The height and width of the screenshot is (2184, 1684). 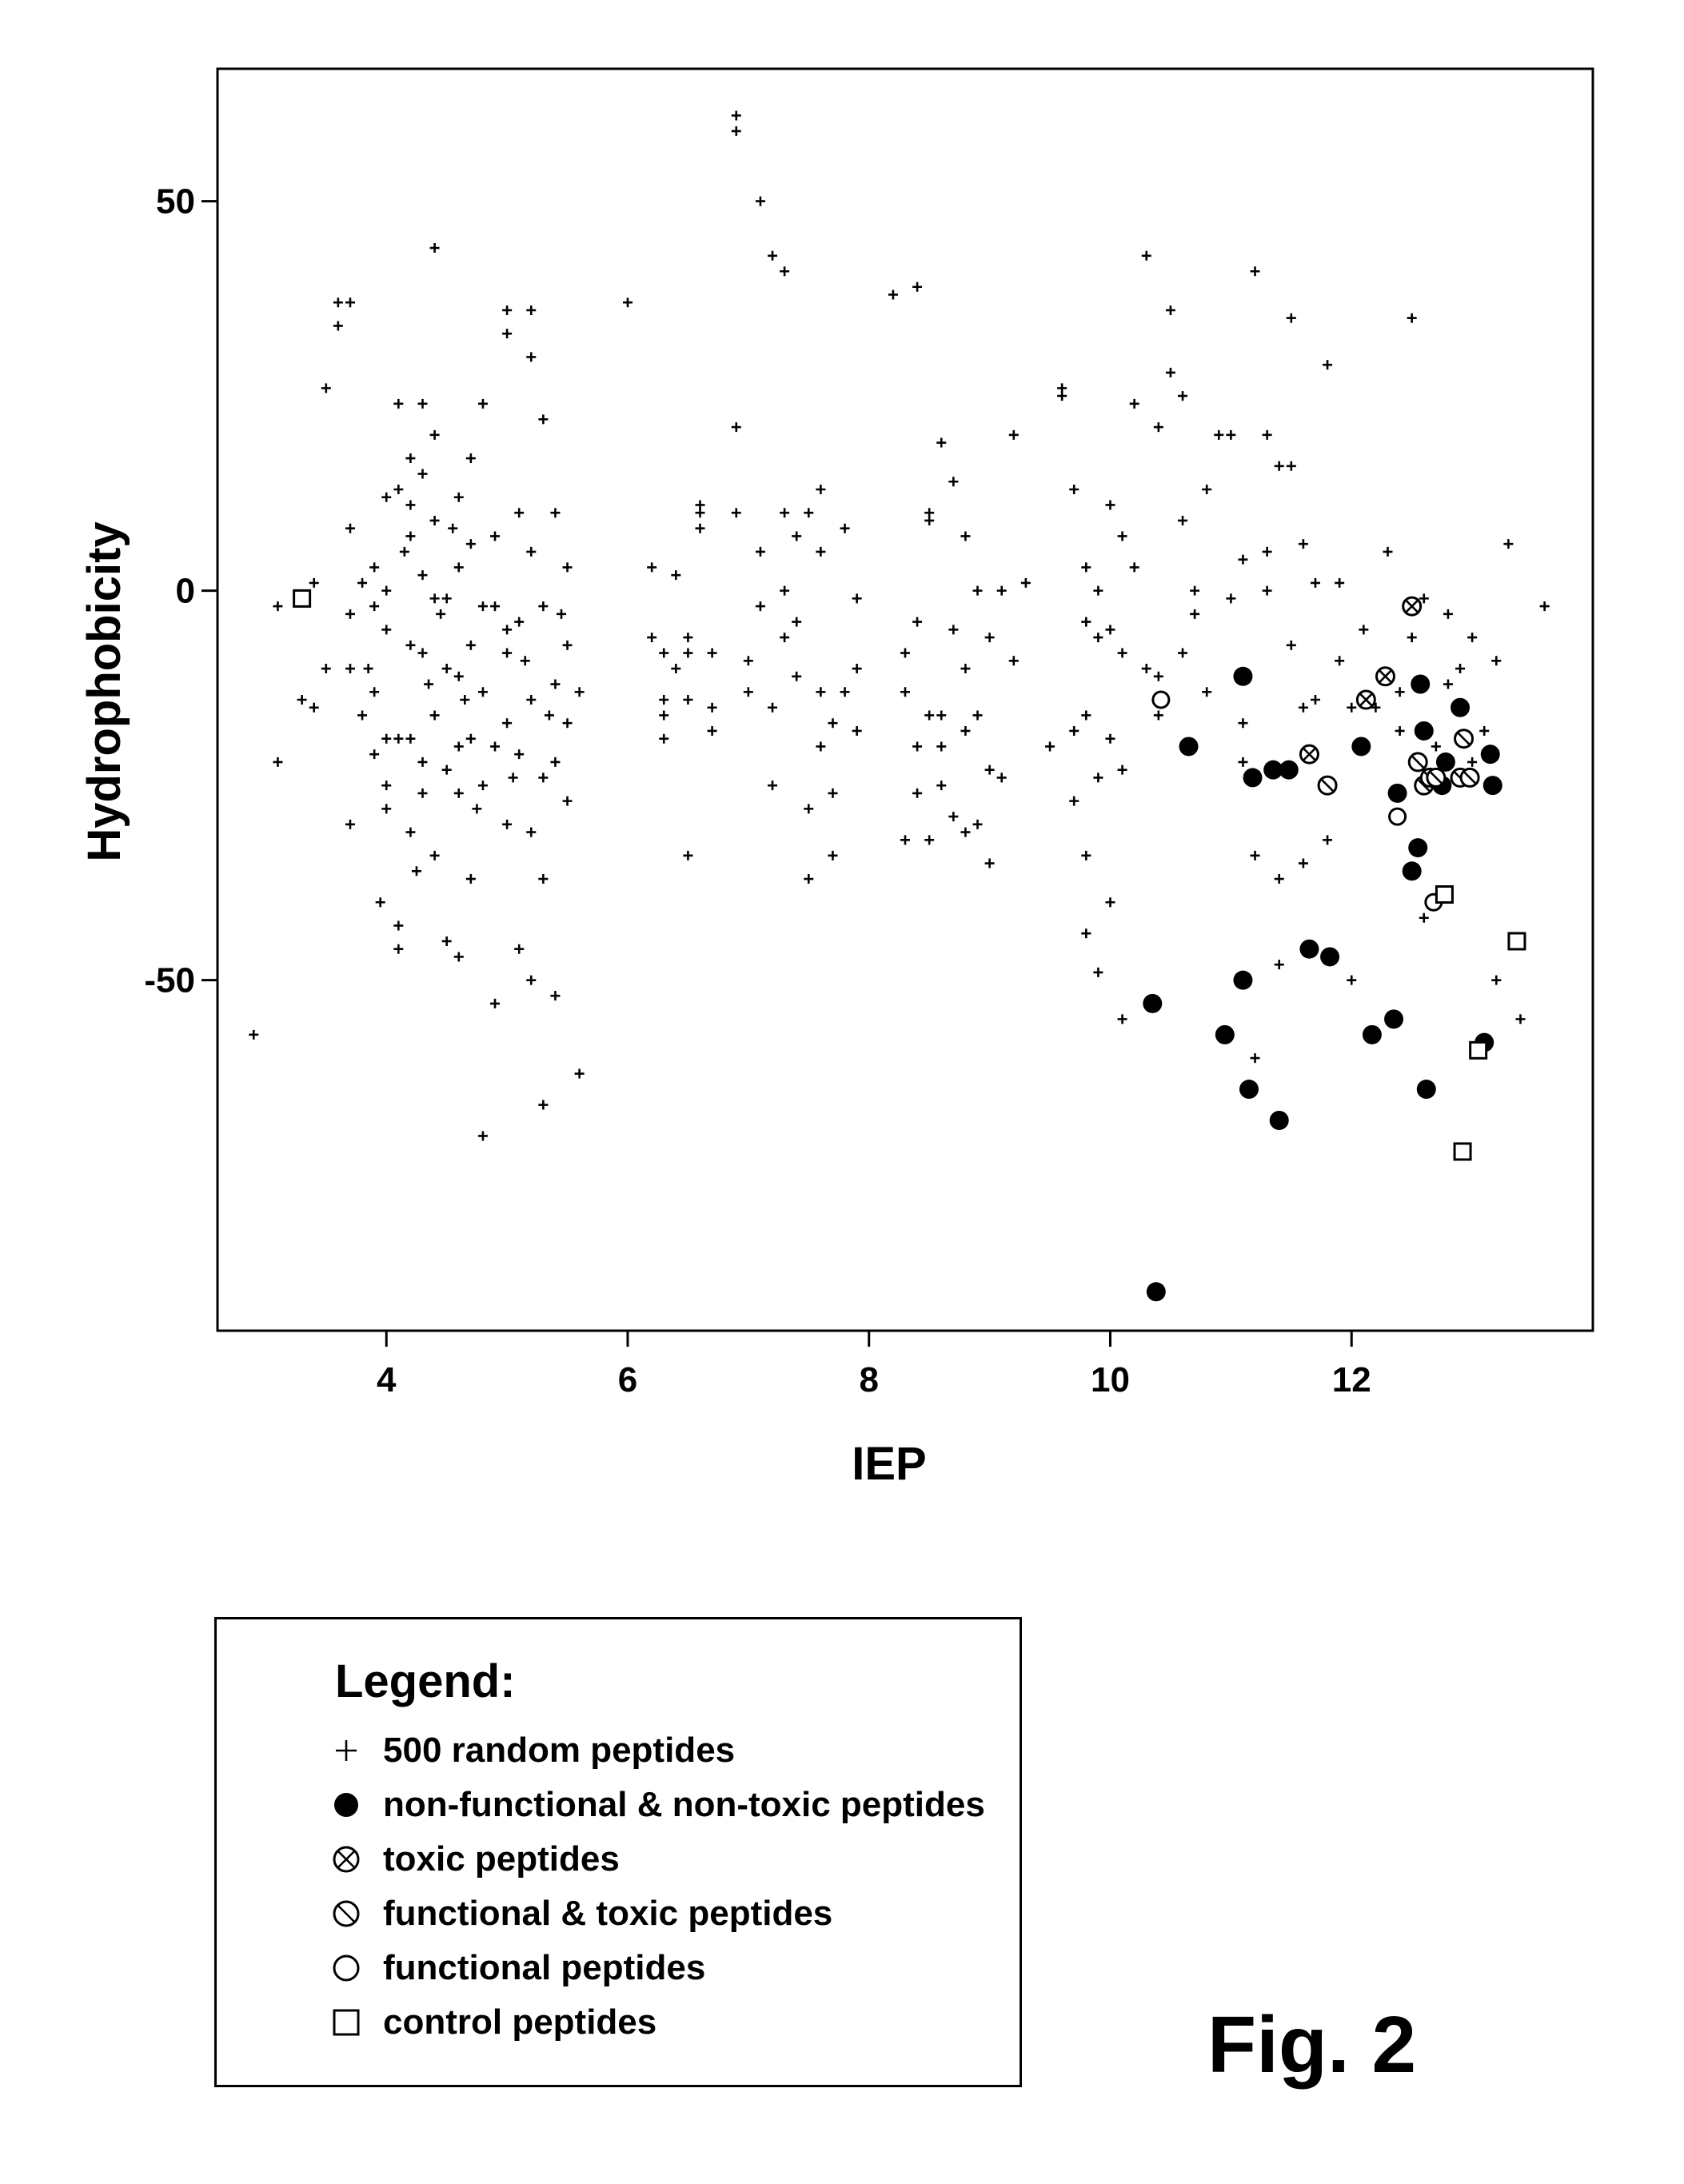 What do you see at coordinates (1469, 778) in the screenshot?
I see `circle-slash-marker` at bounding box center [1469, 778].